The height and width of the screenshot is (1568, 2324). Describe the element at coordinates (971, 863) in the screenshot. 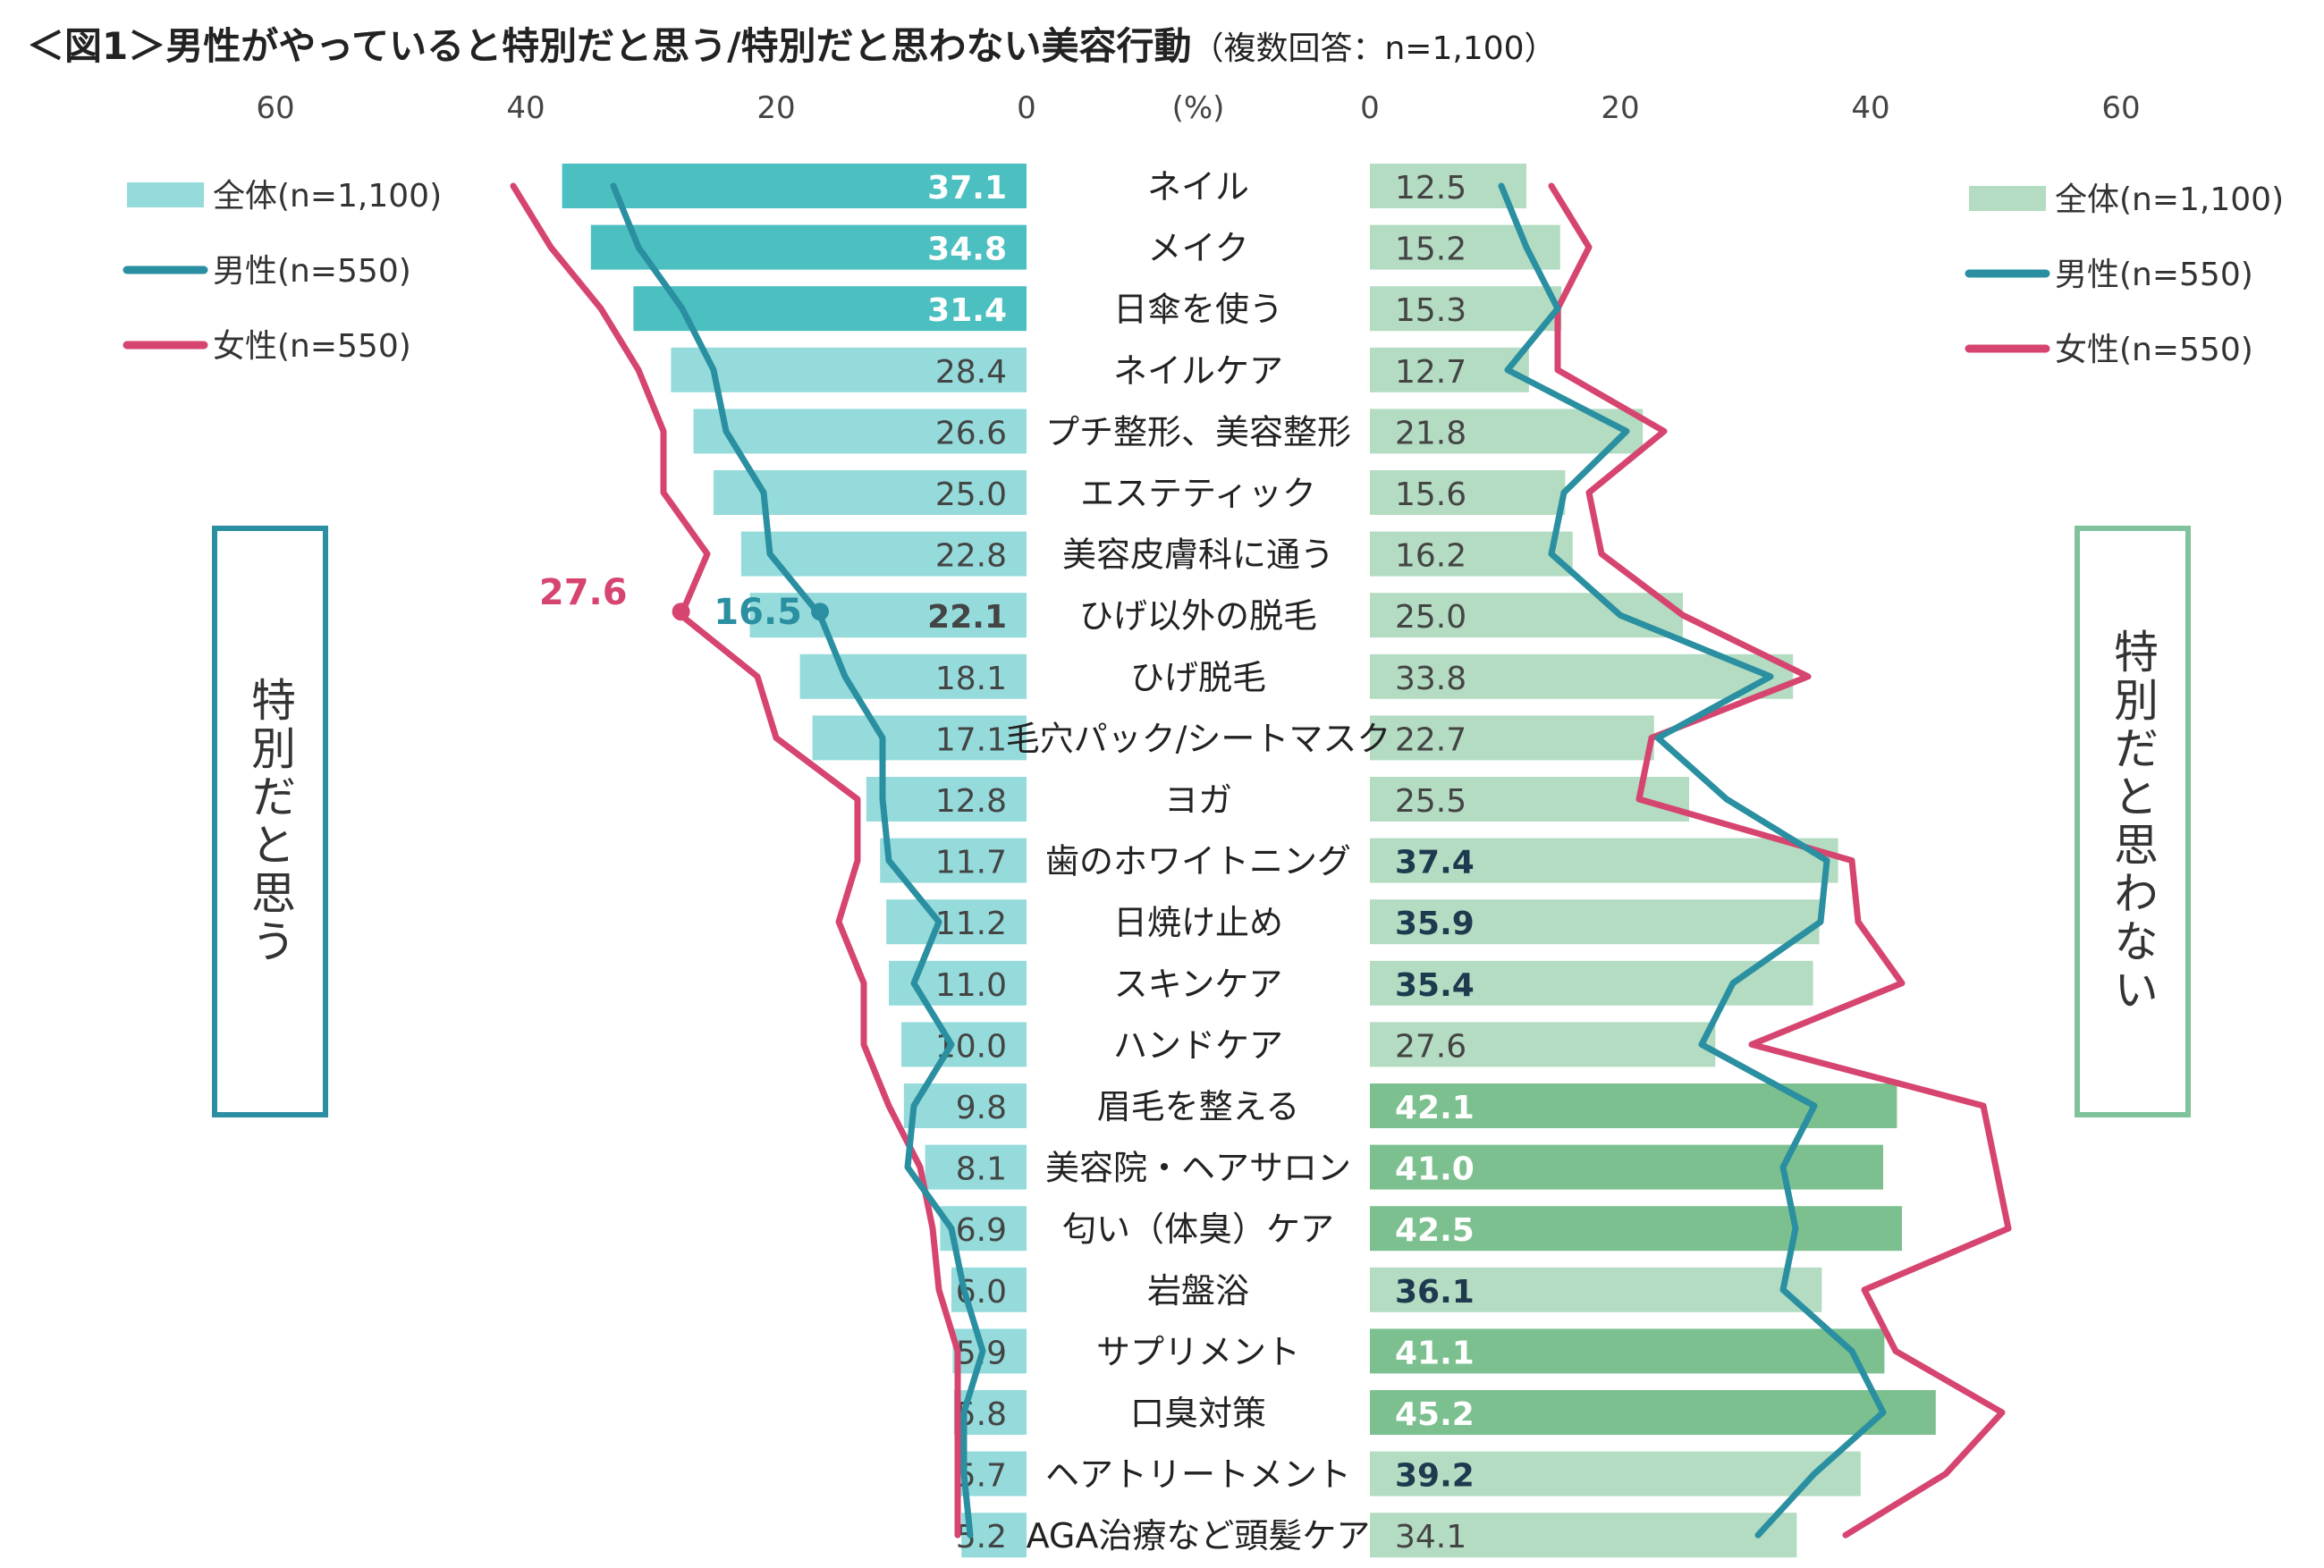

I see `left-bar-label: 11.7` at that location.